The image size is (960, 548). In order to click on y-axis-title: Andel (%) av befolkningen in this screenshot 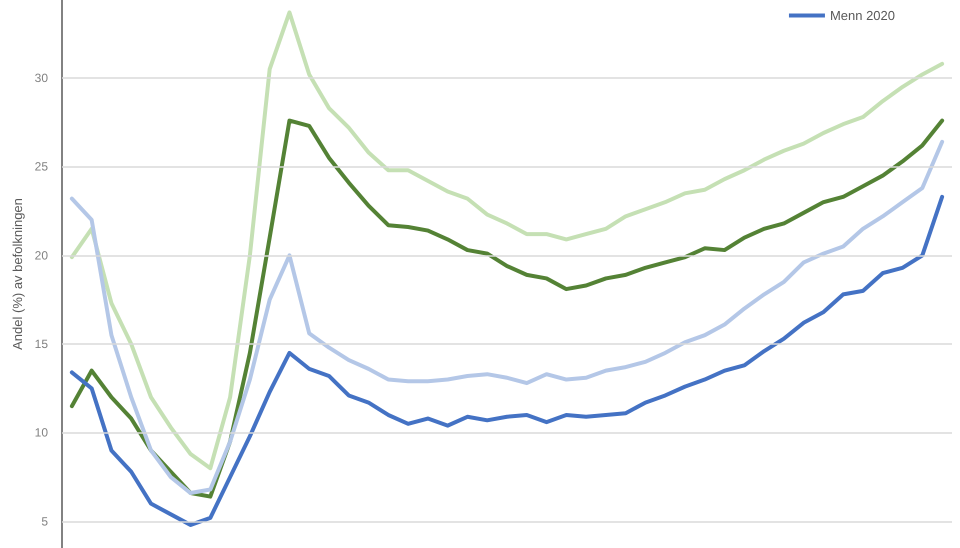, I will do `click(17, 274)`.